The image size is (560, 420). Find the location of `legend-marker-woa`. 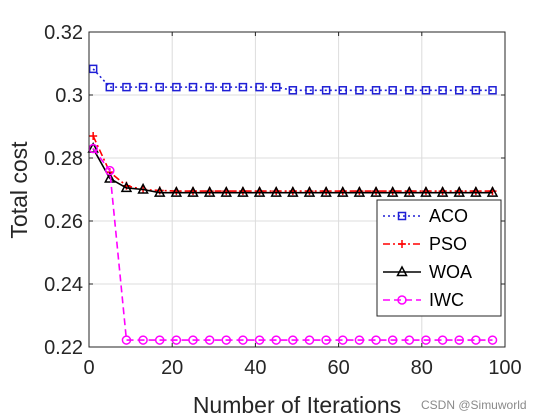

legend-marker-woa is located at coordinates (402, 271).